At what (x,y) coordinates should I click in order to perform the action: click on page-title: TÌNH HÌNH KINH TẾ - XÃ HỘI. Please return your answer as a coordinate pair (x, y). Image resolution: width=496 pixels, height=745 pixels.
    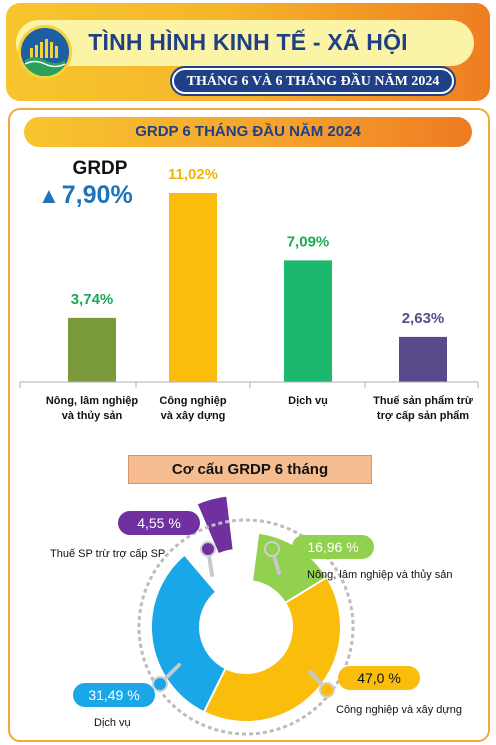
    Looking at the image, I should click on (248, 42).